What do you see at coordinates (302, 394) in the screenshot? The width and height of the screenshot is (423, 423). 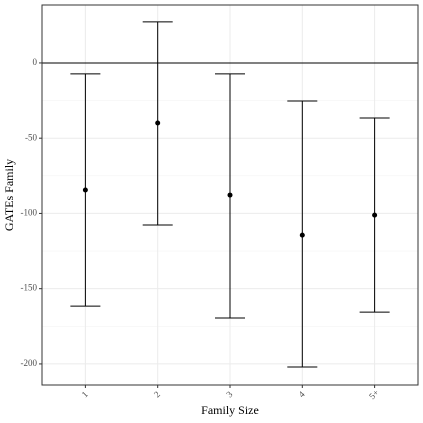 I see `x-tick-label: 4` at bounding box center [302, 394].